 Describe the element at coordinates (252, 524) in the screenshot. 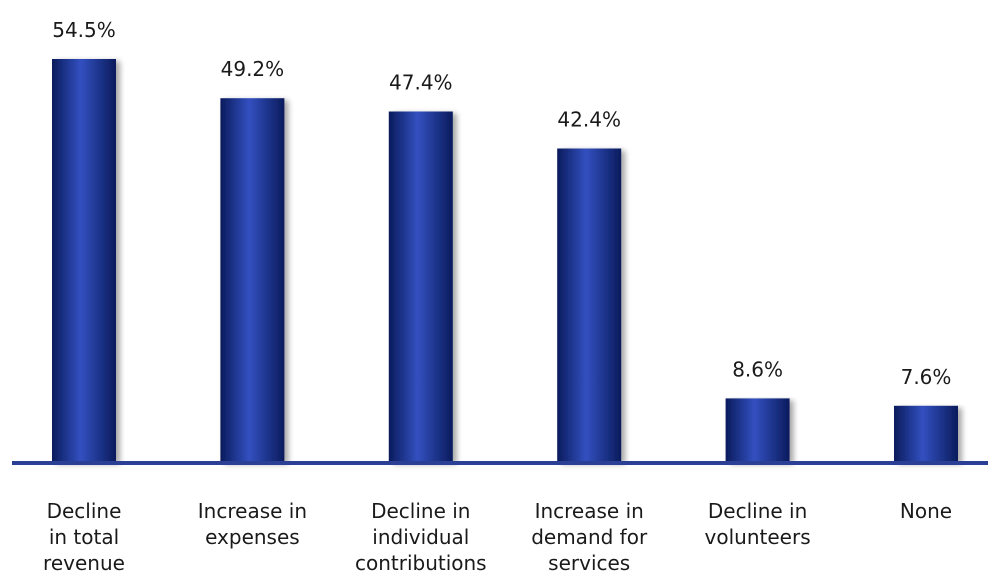

I see `category-label-1: Increase in expenses` at that location.